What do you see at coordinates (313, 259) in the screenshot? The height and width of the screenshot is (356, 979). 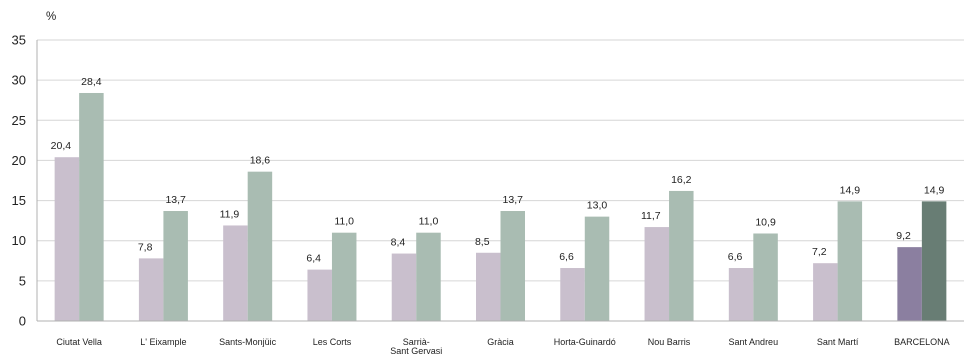 I see `data-label: 6,4` at bounding box center [313, 259].